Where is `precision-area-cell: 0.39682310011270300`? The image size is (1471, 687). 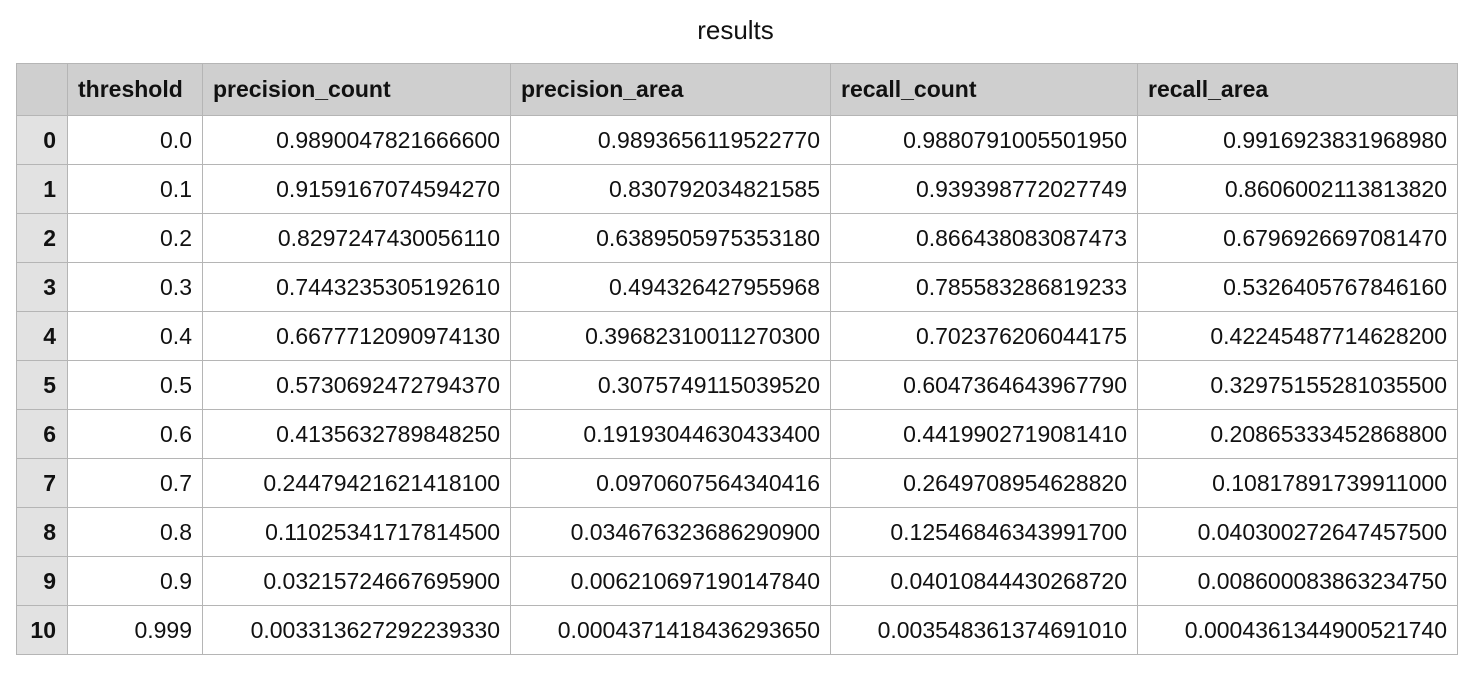
precision-area-cell: 0.39682310011270300 is located at coordinates (670, 336).